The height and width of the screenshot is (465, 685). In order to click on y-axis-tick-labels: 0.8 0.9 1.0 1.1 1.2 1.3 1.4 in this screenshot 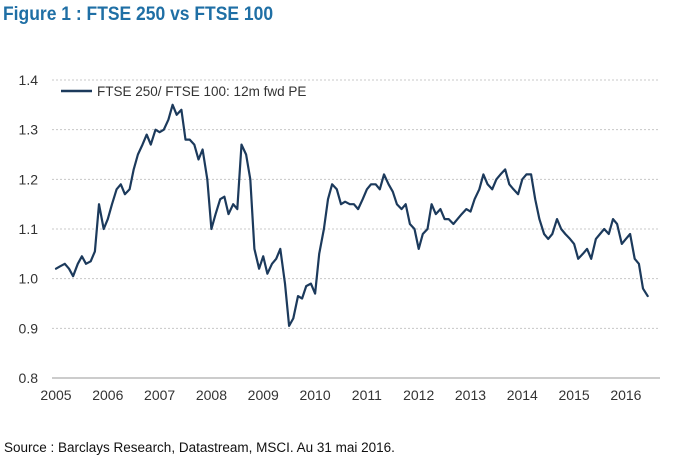, I will do `click(29, 229)`.